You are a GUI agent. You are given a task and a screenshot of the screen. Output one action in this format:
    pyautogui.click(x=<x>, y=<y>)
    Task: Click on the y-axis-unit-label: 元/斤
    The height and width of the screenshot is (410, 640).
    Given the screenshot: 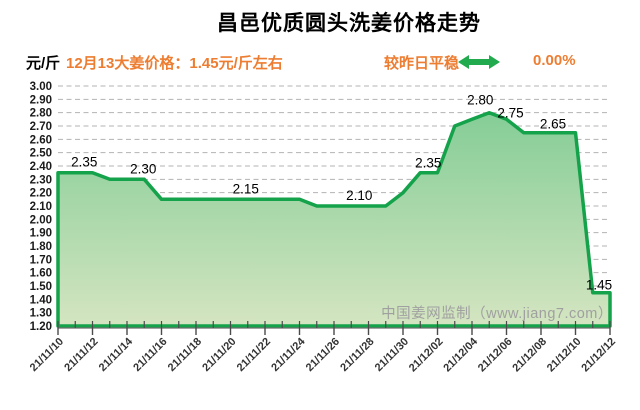 What is the action you would take?
    pyautogui.click(x=43, y=63)
    